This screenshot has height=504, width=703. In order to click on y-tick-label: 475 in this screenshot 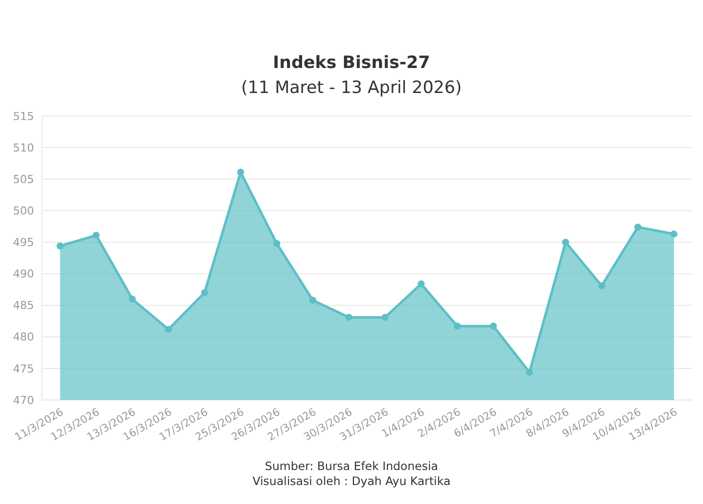, I will do `click(23, 369)`.